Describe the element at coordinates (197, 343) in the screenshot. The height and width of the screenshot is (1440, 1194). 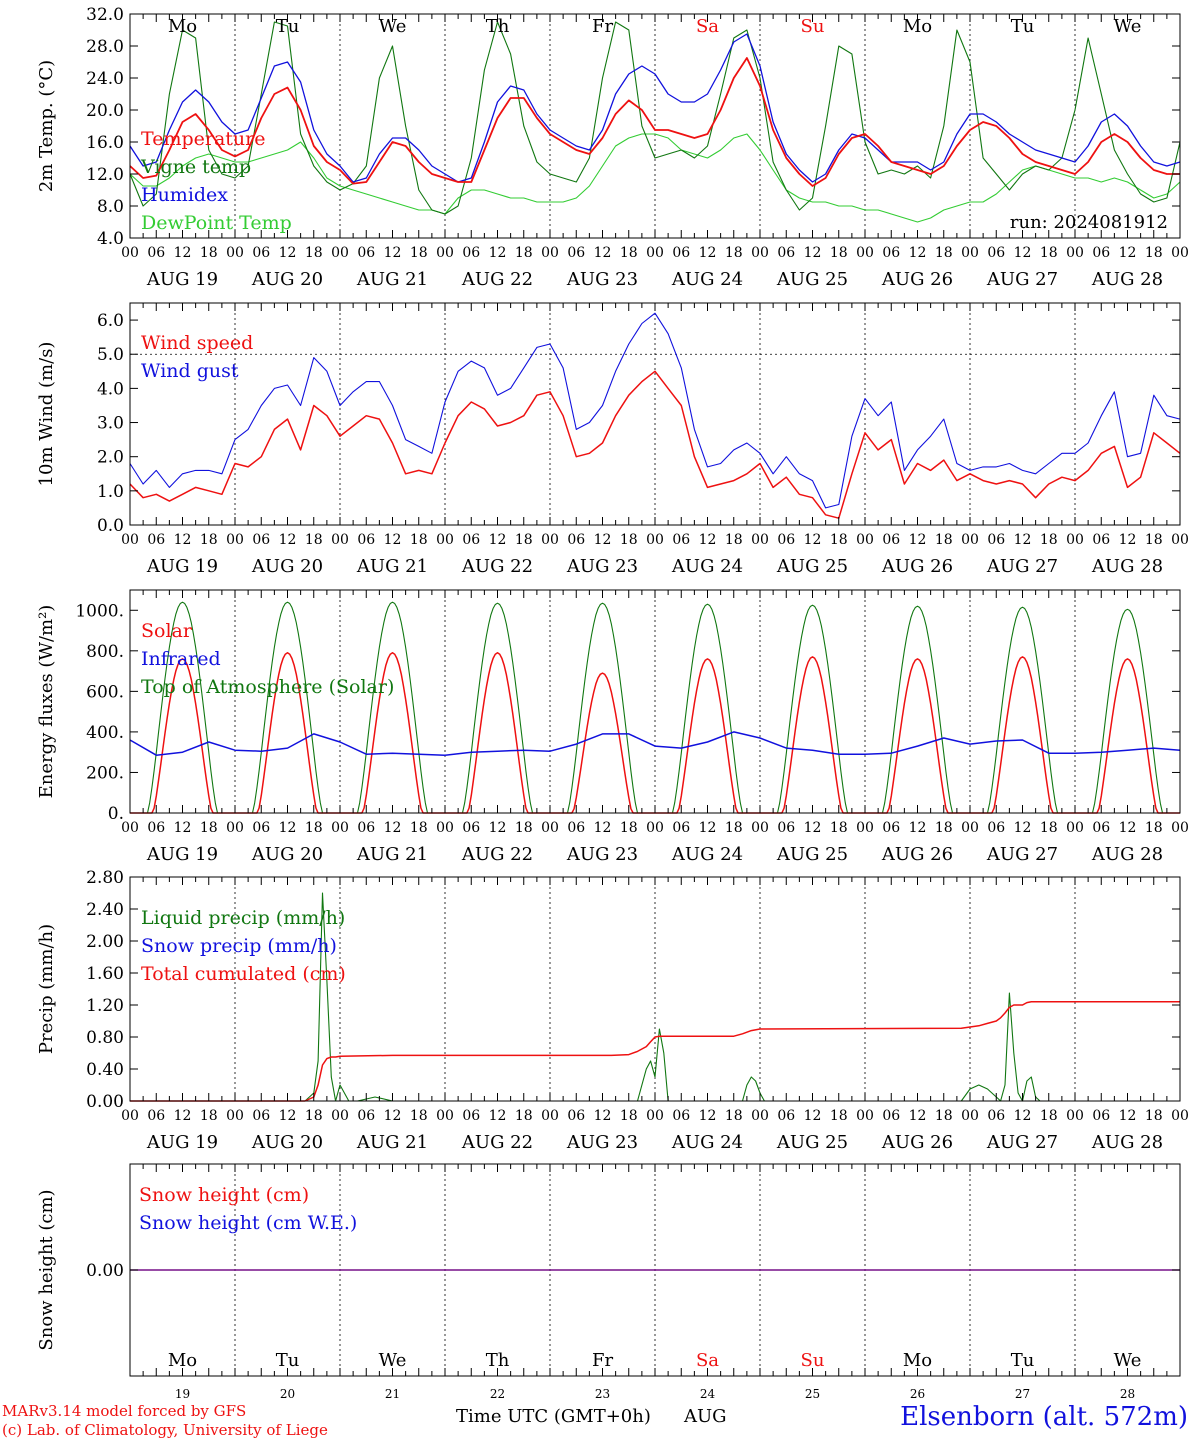
I see `legend-entry: Wind speed` at that location.